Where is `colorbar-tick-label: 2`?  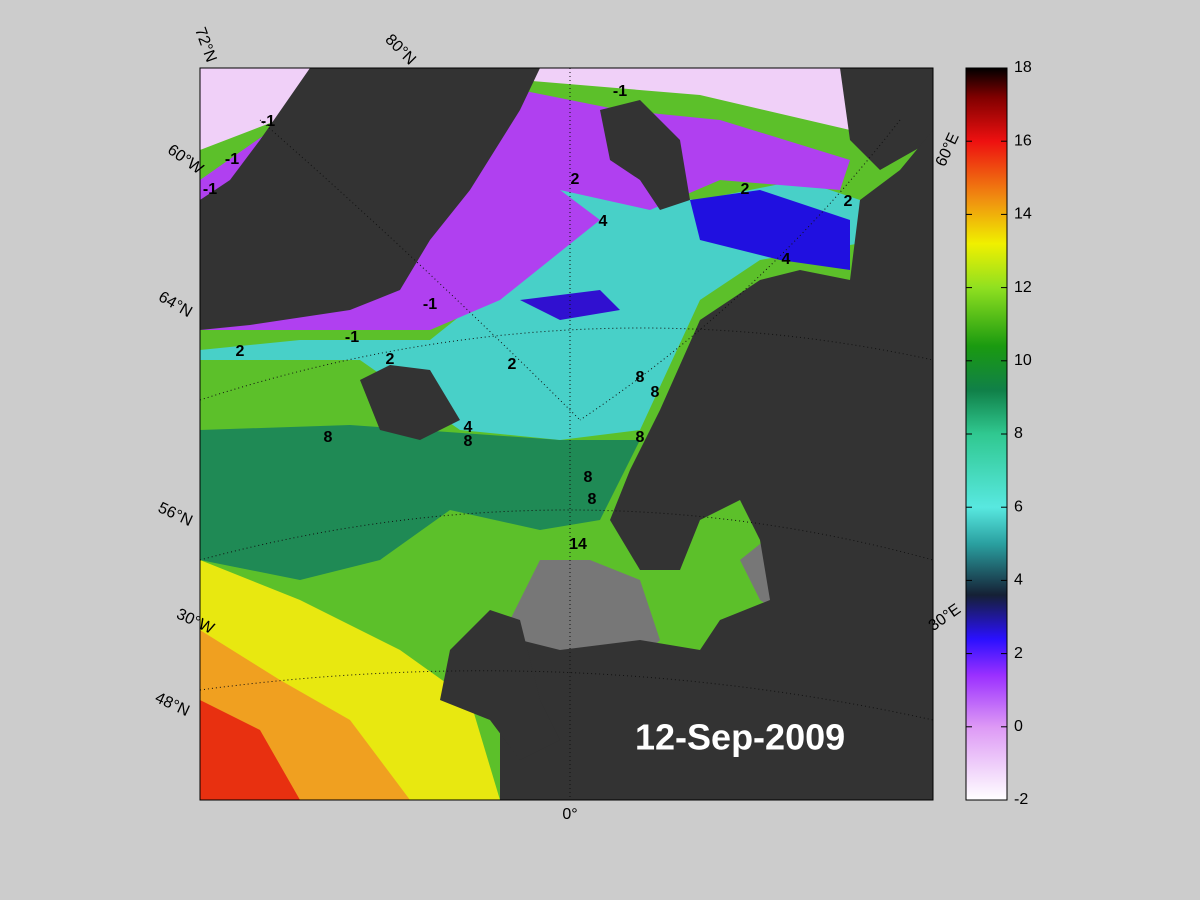 colorbar-tick-label: 2 is located at coordinates (1018, 653).